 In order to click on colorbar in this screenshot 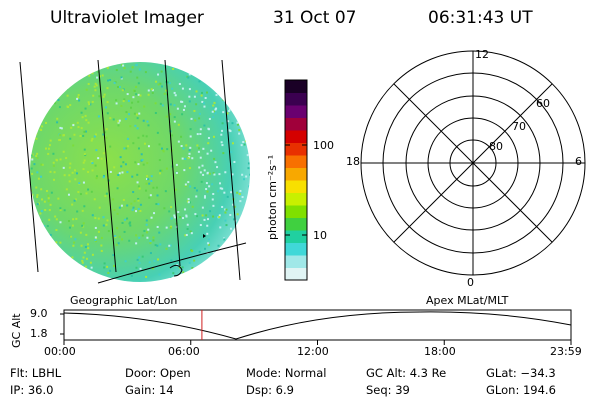, I will do `click(296, 180)`.